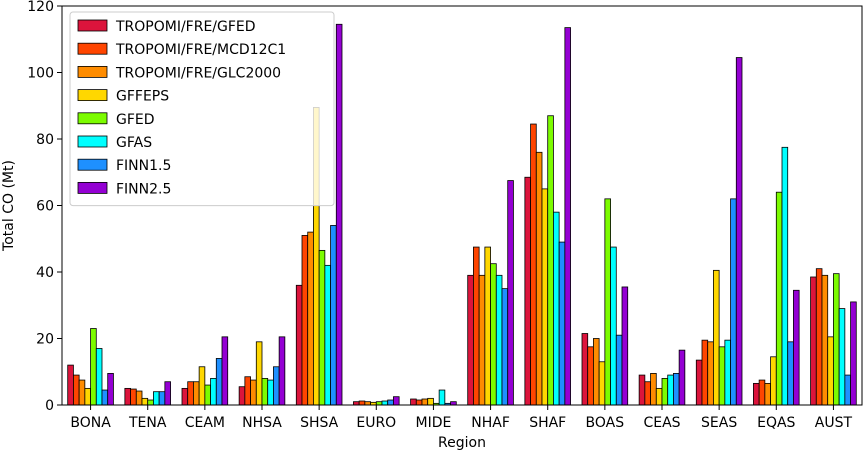 The width and height of the screenshot is (865, 450). I want to click on legend-label: GFFEPS, so click(142, 97).